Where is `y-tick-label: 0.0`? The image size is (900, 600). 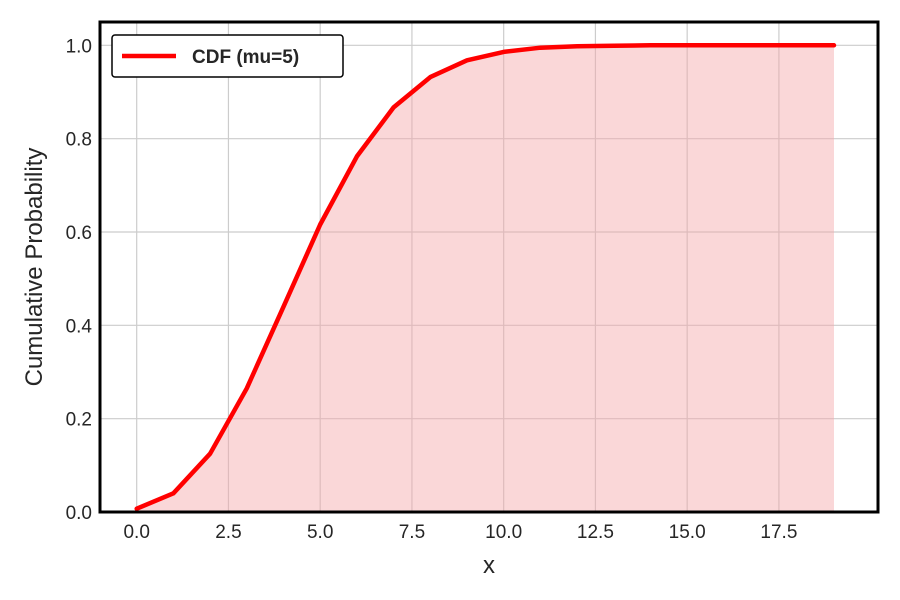 y-tick-label: 0.0 is located at coordinates (79, 513).